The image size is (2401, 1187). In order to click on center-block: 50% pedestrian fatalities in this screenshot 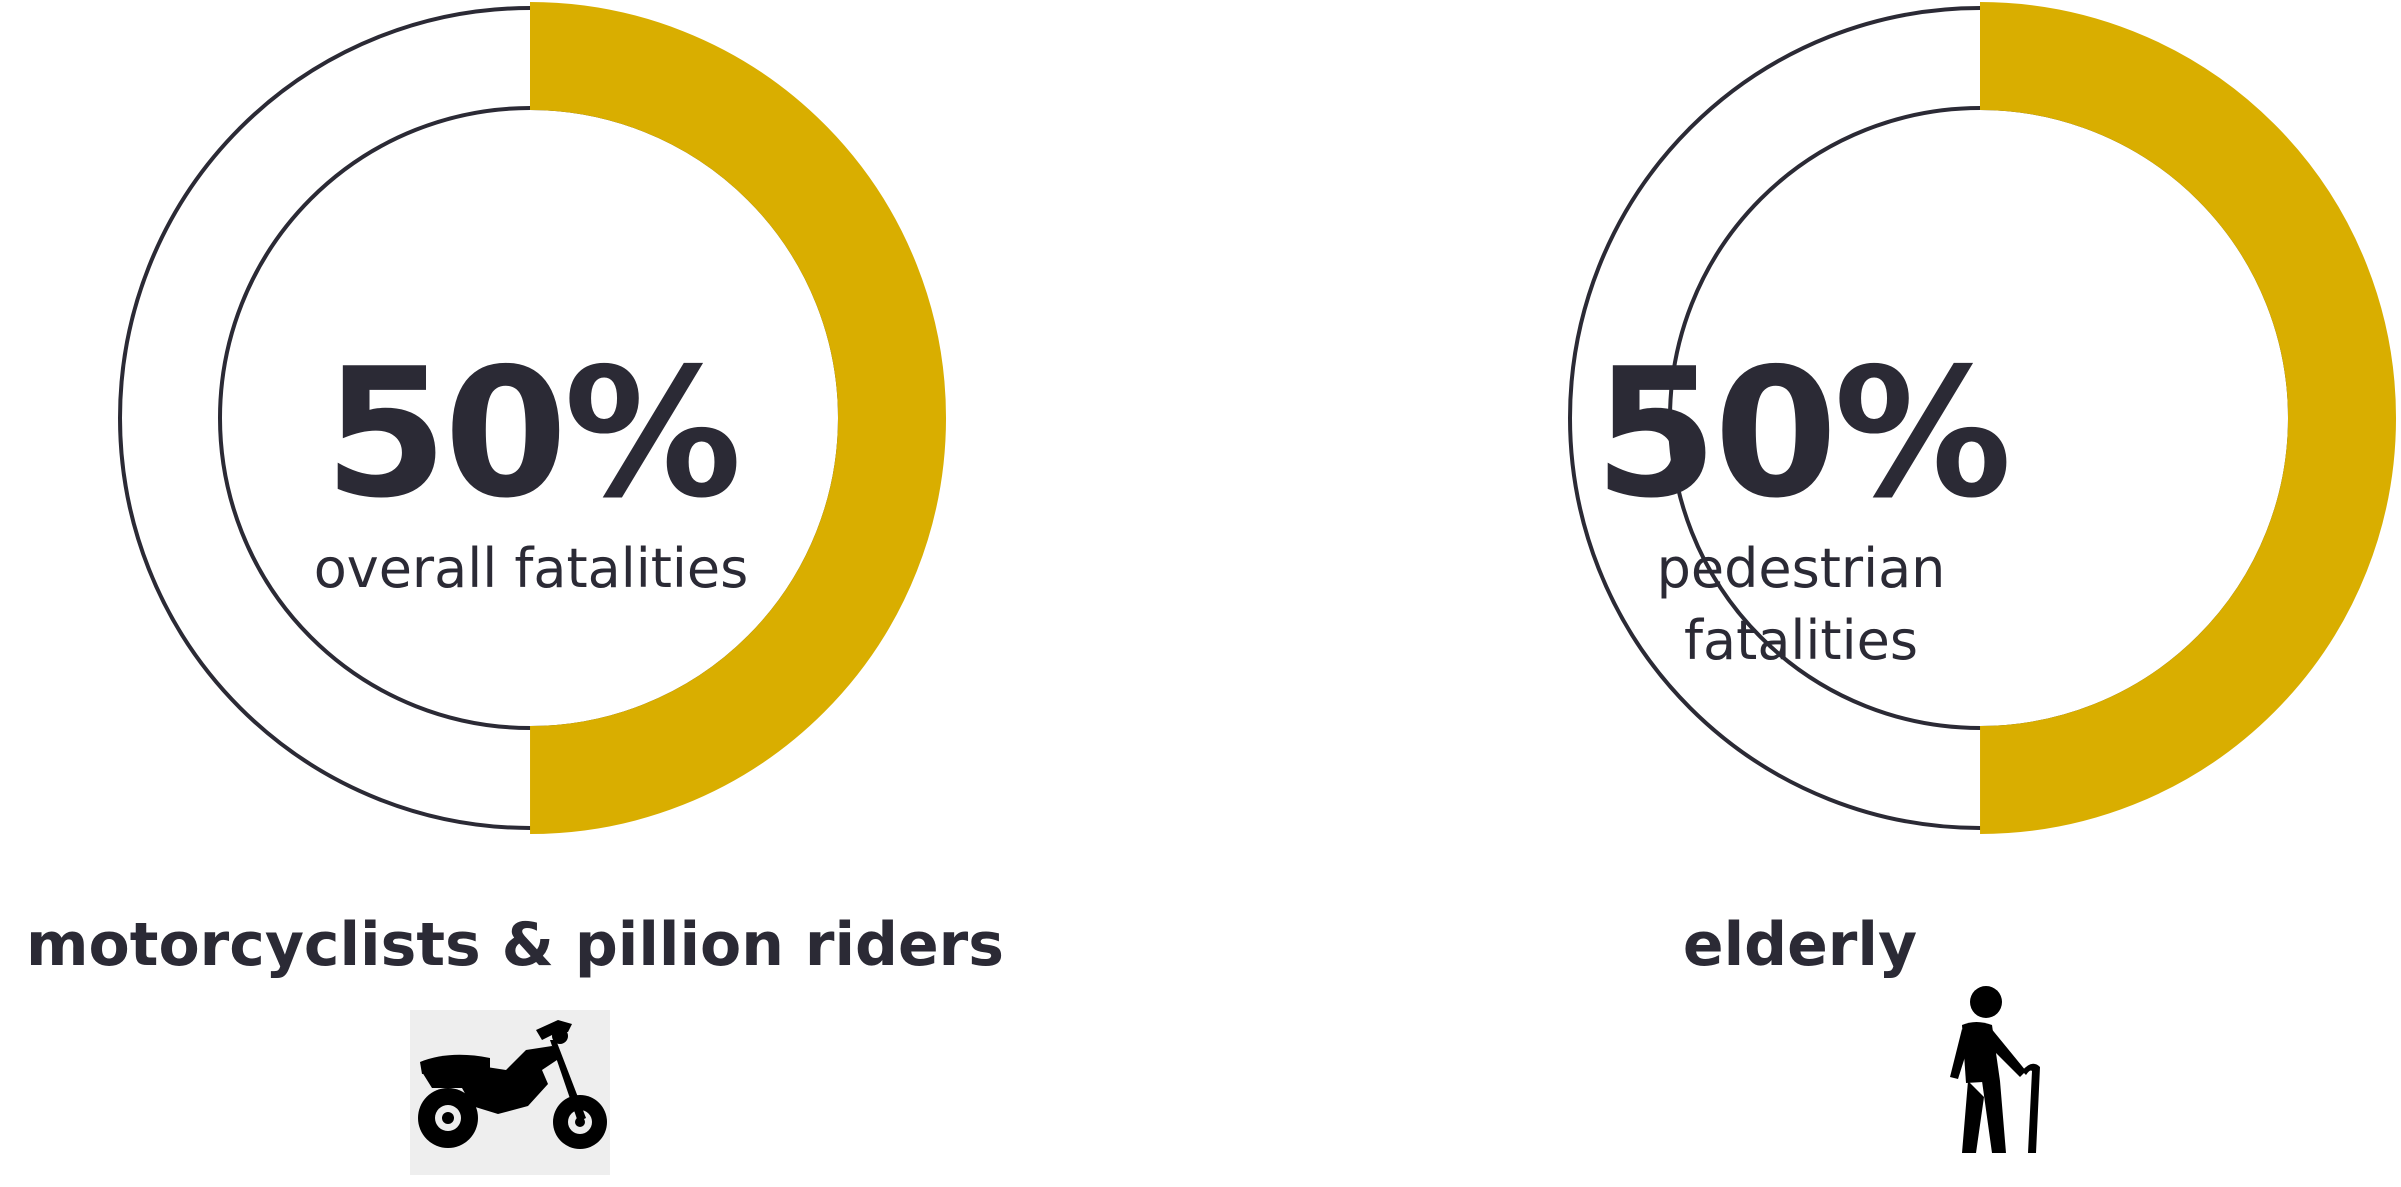, I will do `click(1801, 511)`.